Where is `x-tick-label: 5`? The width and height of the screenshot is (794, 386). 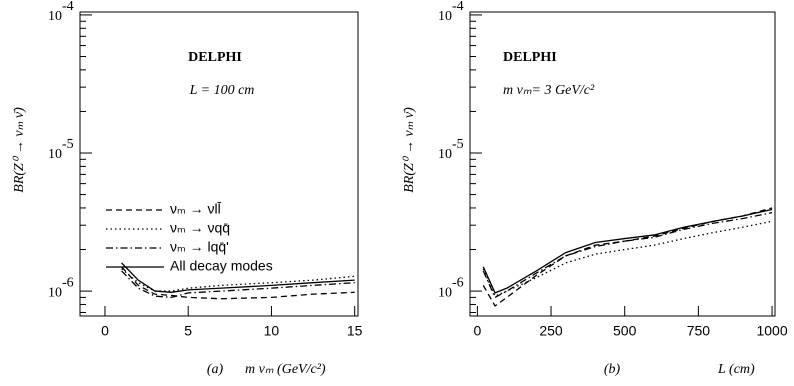
x-tick-label: 5 is located at coordinates (188, 331).